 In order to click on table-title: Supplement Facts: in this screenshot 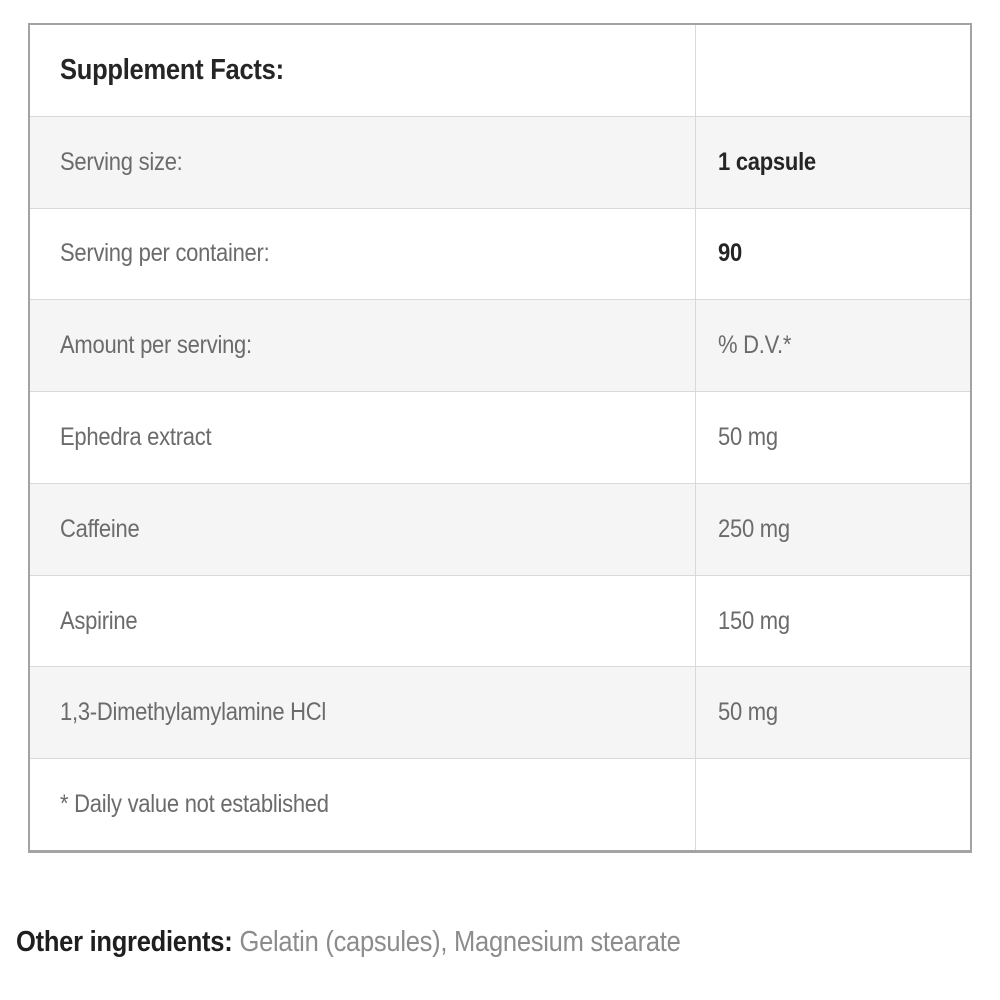, I will do `click(172, 69)`.